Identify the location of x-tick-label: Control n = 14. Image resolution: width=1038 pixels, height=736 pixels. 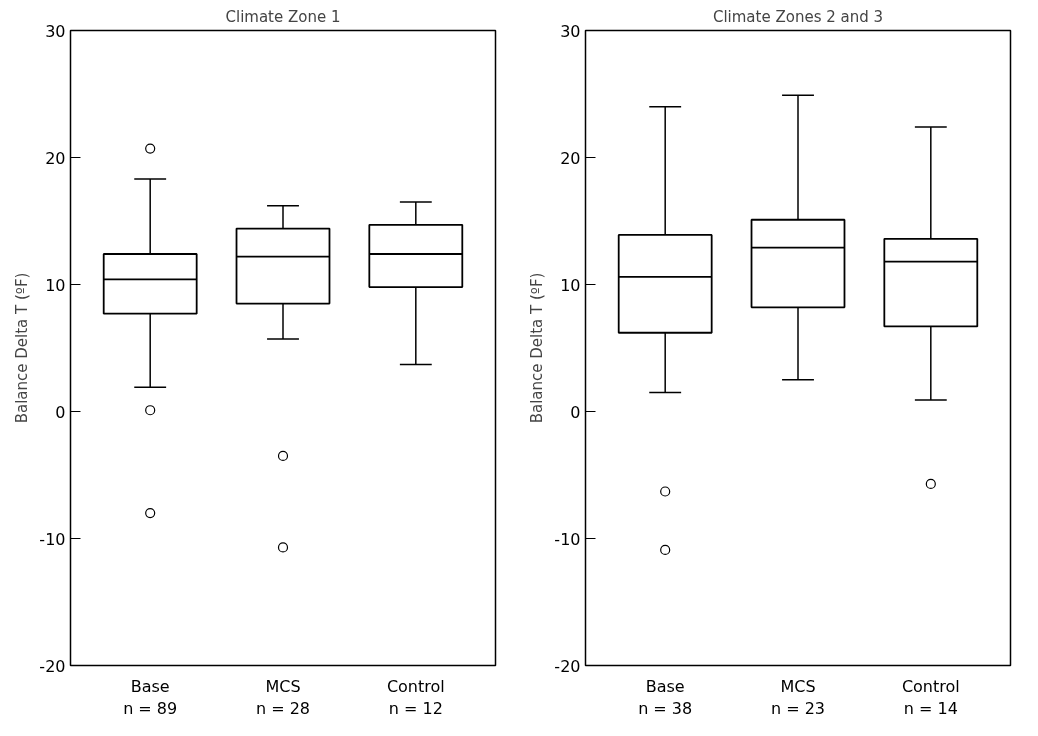
(930, 697).